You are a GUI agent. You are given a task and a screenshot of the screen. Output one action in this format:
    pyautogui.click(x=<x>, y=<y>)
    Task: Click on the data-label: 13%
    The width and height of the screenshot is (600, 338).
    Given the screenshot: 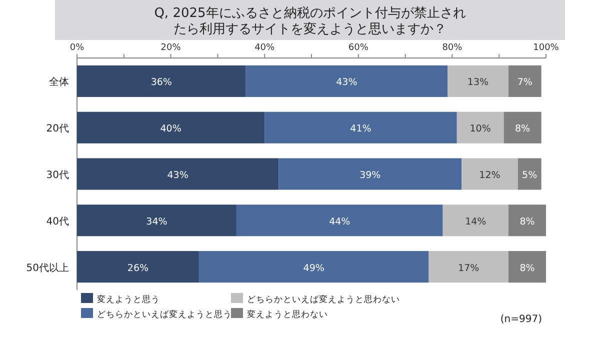 What is the action you would take?
    pyautogui.click(x=478, y=82)
    